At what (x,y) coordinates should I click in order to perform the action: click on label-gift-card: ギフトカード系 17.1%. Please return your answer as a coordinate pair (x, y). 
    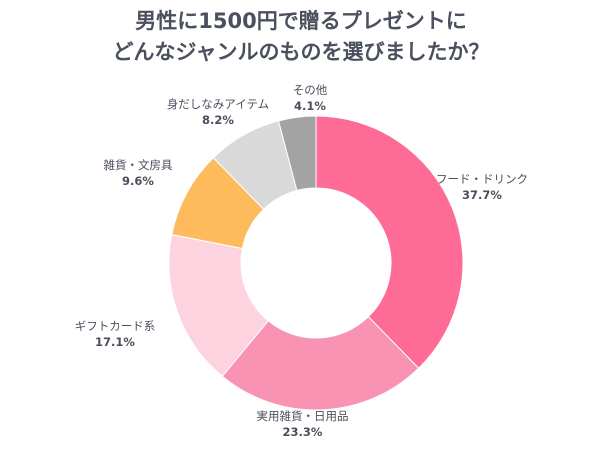
    Looking at the image, I should click on (115, 334).